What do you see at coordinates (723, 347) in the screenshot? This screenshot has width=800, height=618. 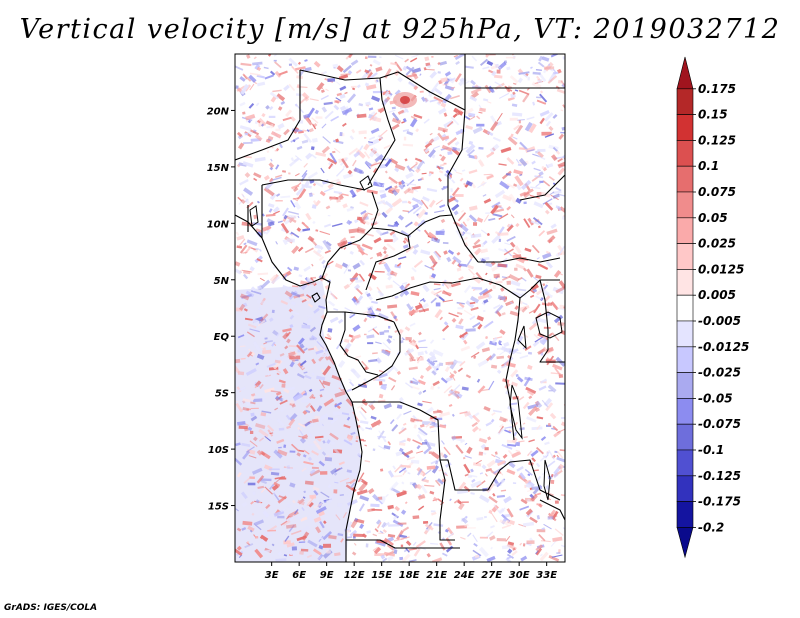 I see `colorbar-label: -0.0125` at bounding box center [723, 347].